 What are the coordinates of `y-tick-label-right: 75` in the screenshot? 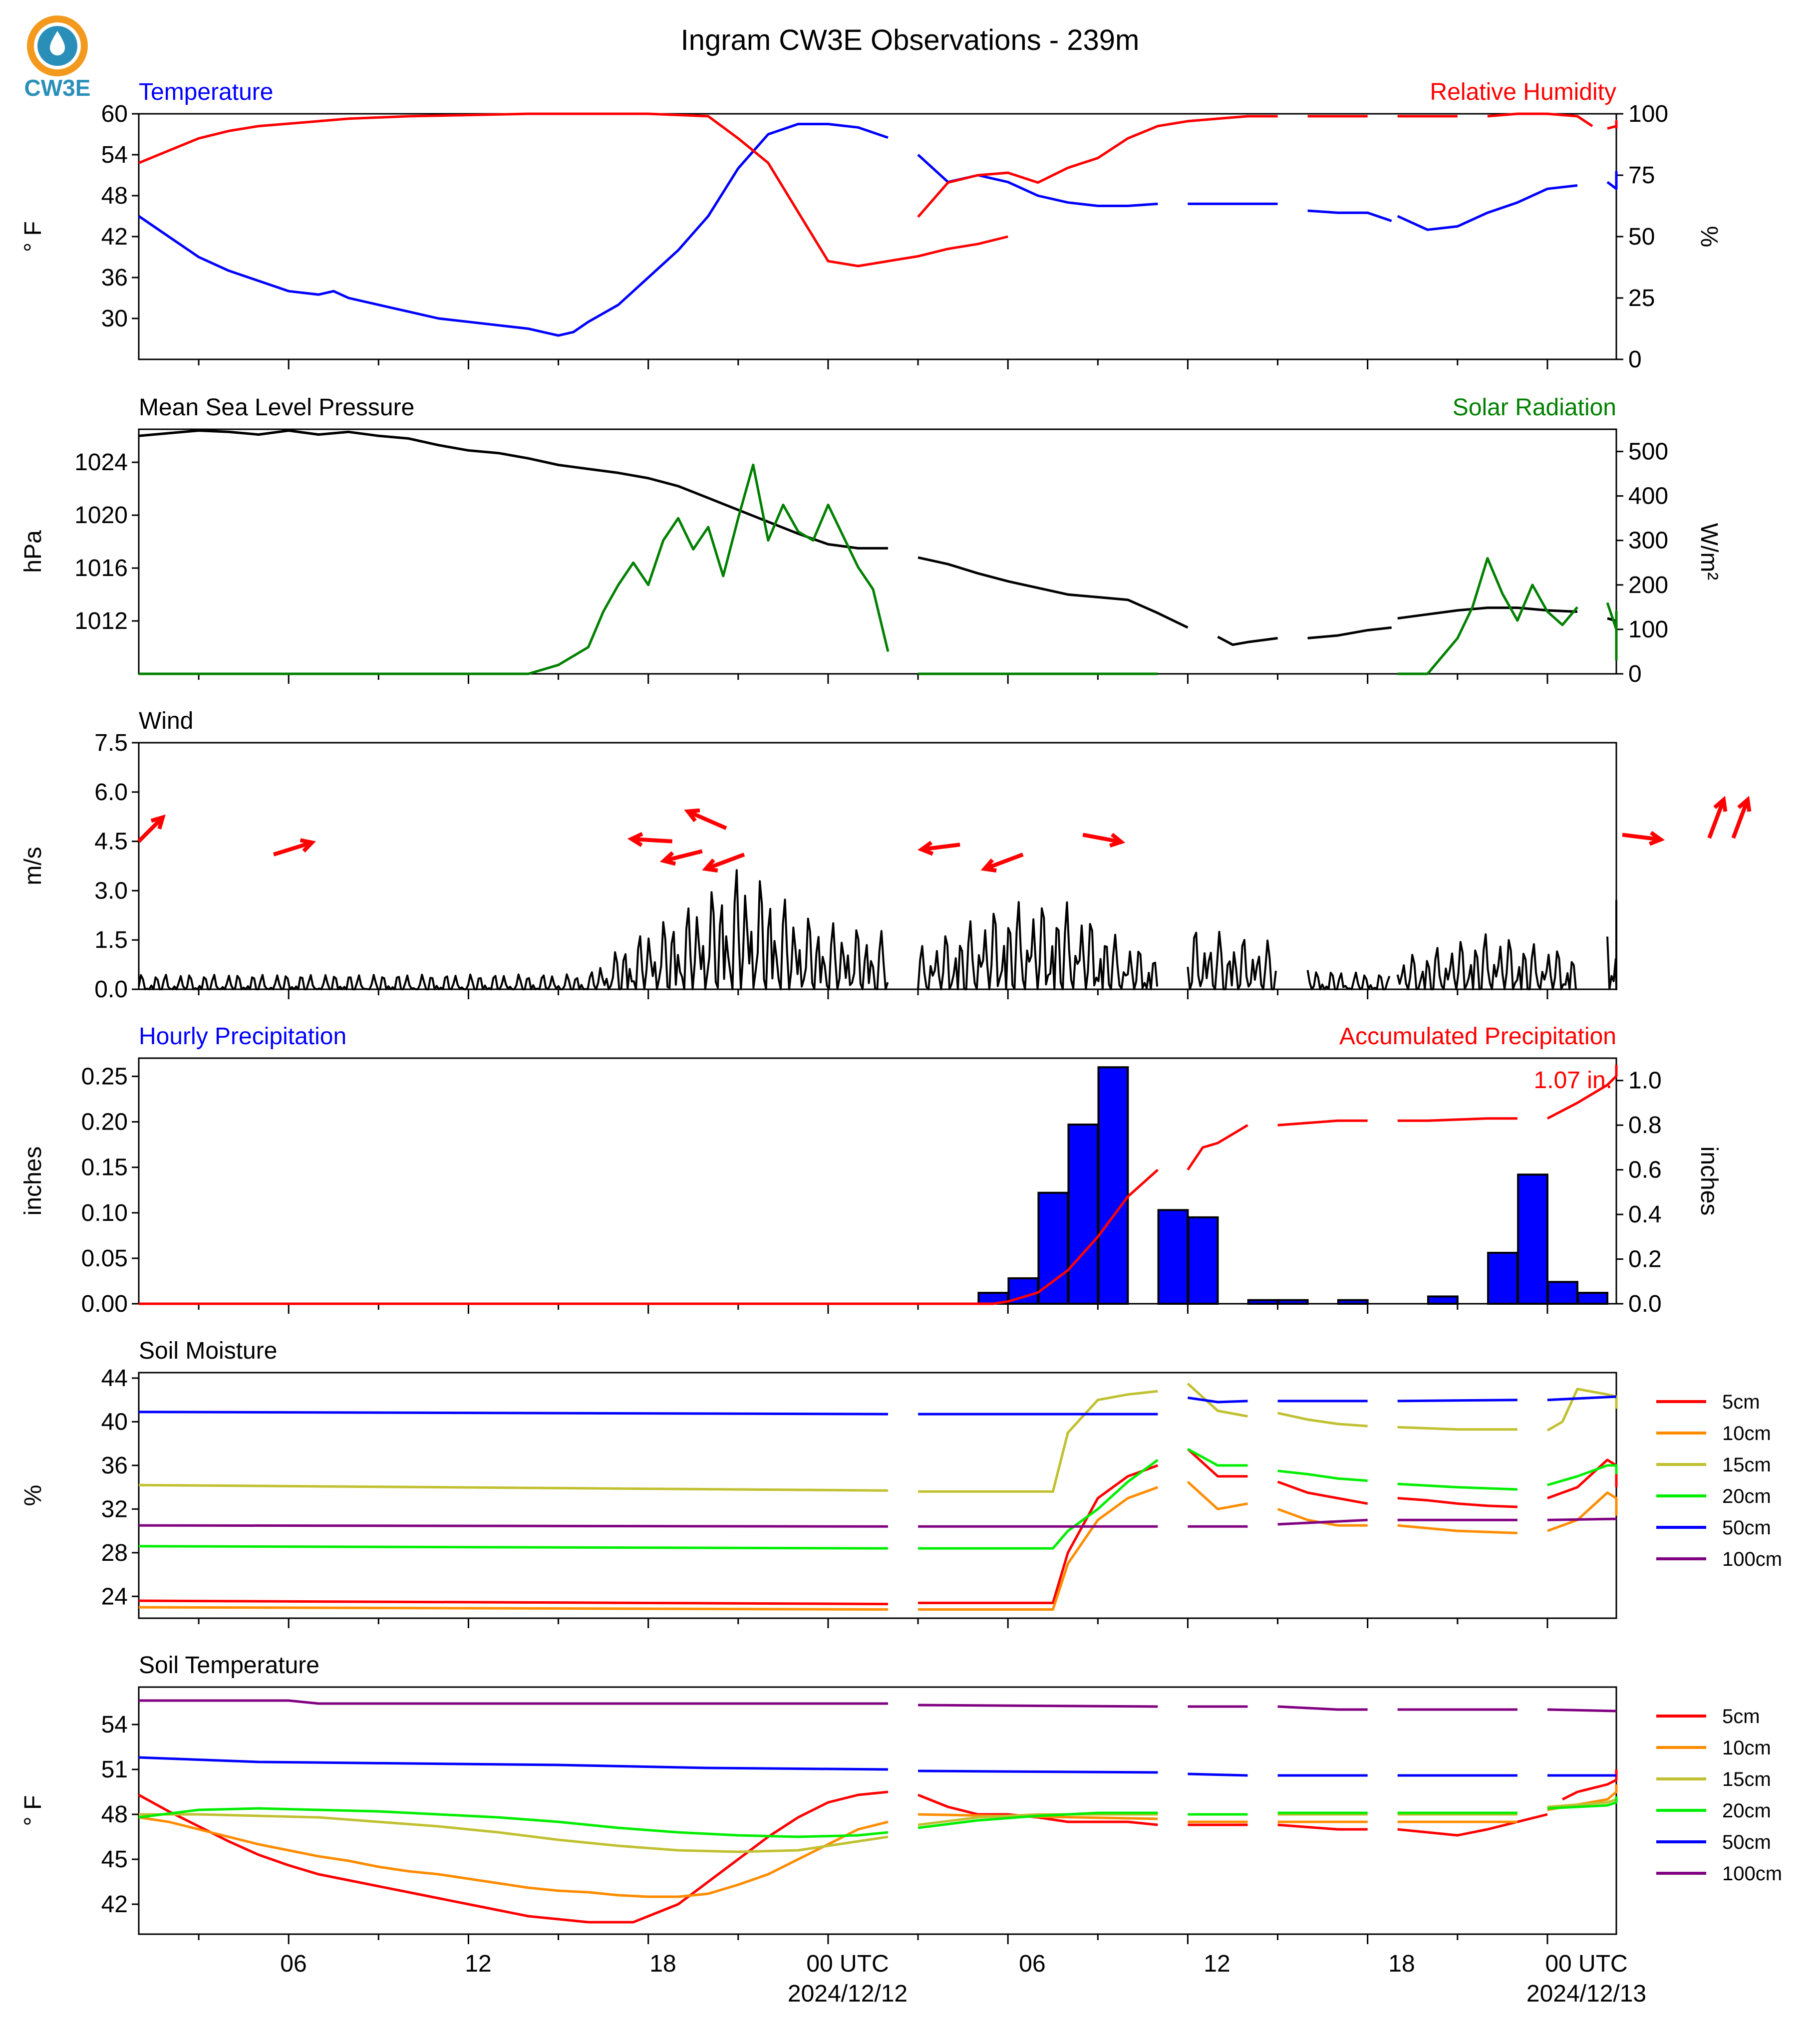 It's located at (1641, 175).